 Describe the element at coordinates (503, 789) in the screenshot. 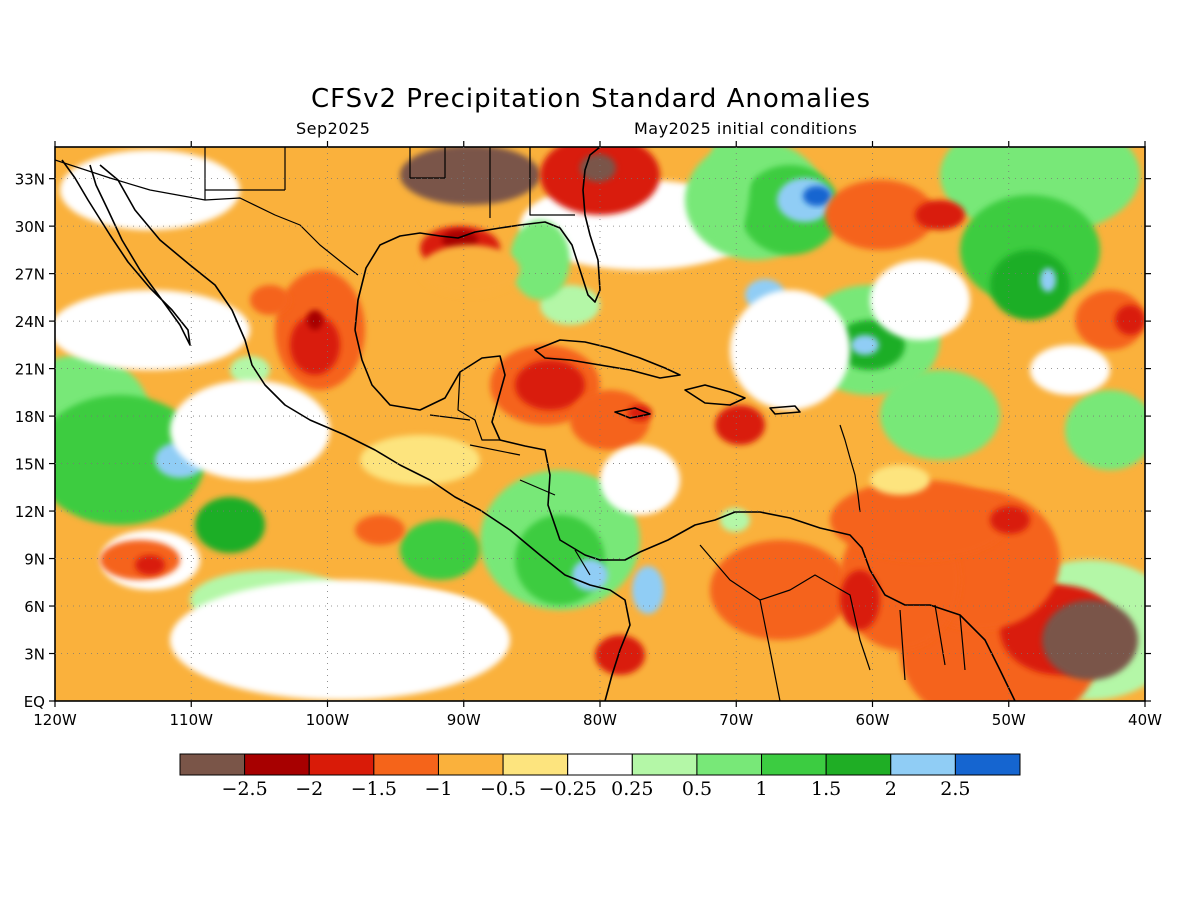

I see `colorbar-label: −0.5` at that location.